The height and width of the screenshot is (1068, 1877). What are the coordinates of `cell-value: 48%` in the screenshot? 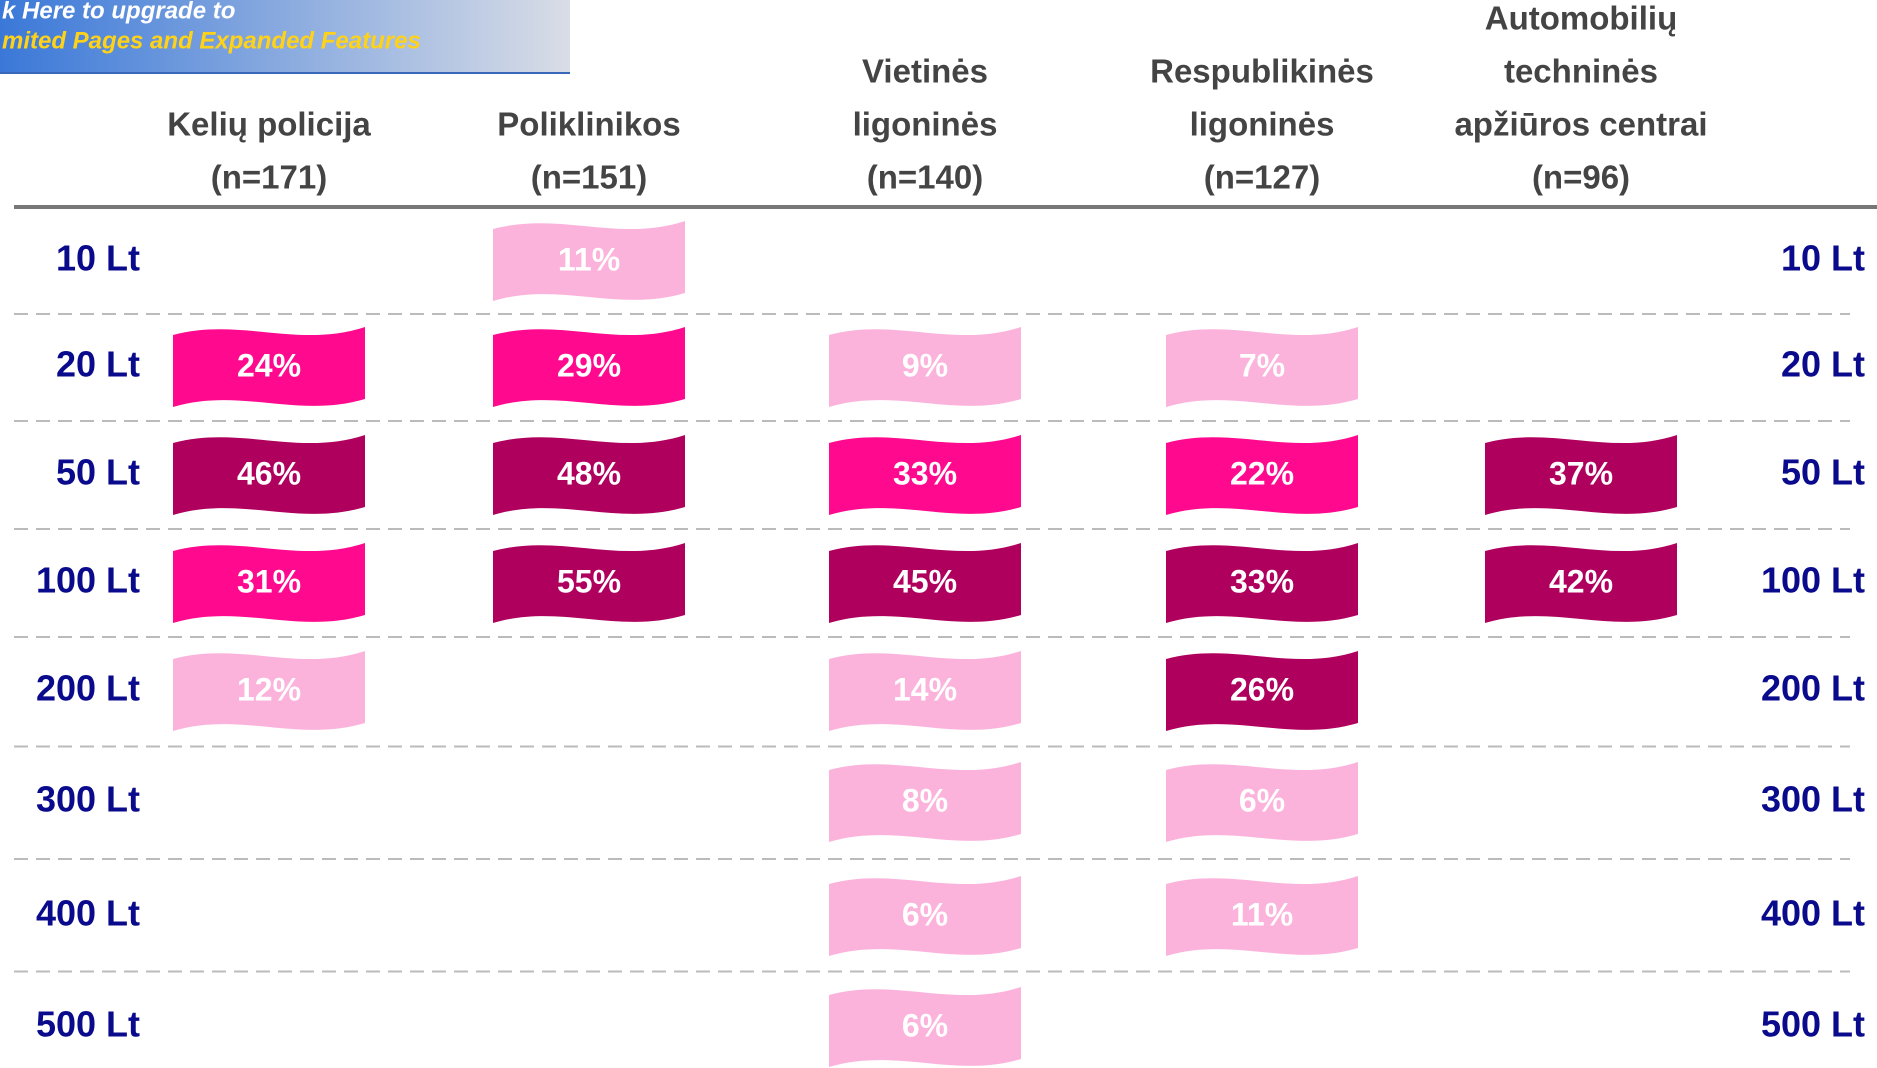 It's located at (589, 473).